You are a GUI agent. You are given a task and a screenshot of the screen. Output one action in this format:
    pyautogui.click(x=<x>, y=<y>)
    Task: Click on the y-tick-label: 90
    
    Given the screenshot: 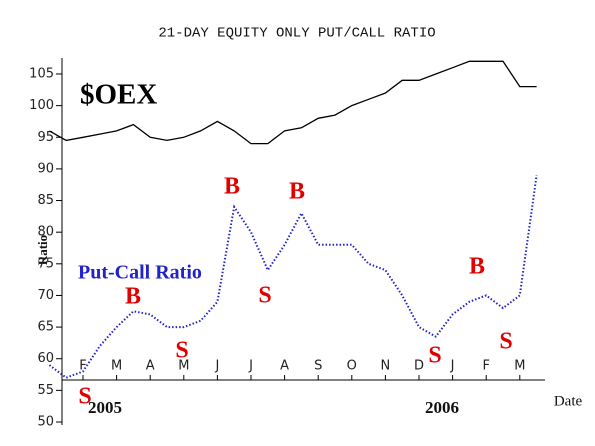 What is the action you would take?
    pyautogui.click(x=45, y=168)
    